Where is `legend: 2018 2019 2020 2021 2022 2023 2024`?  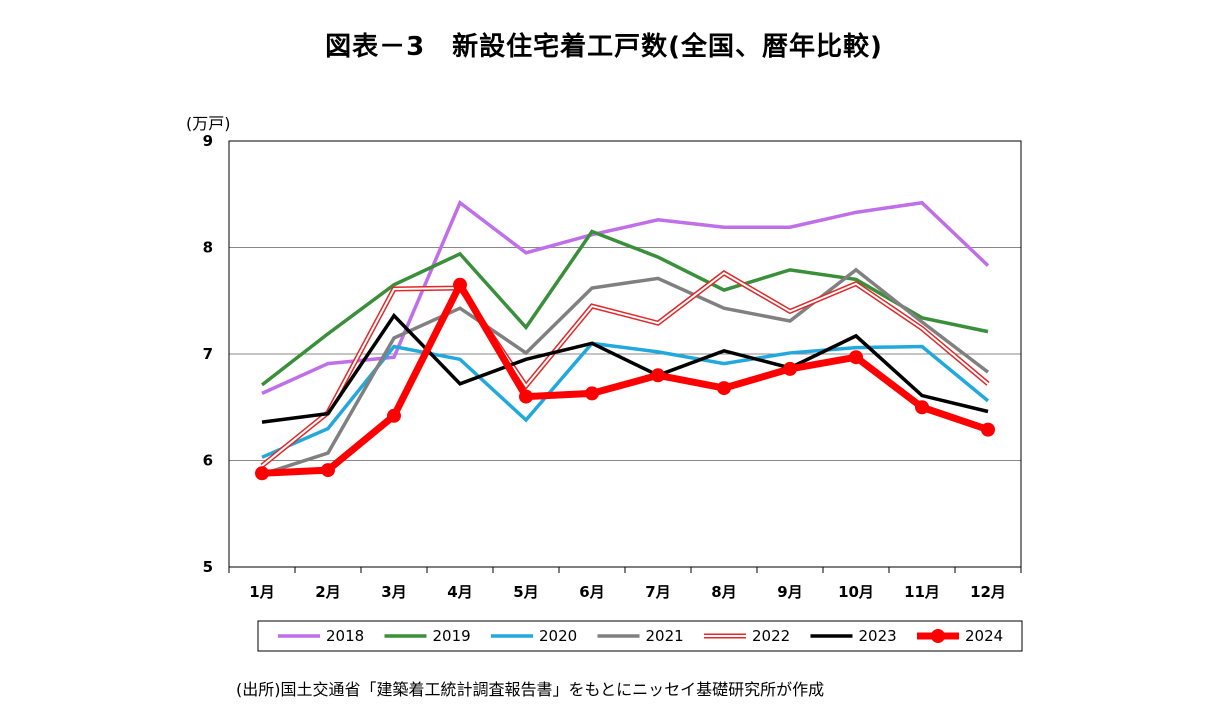
legend: 2018 2019 2020 2021 2022 2023 2024 is located at coordinates (640, 636).